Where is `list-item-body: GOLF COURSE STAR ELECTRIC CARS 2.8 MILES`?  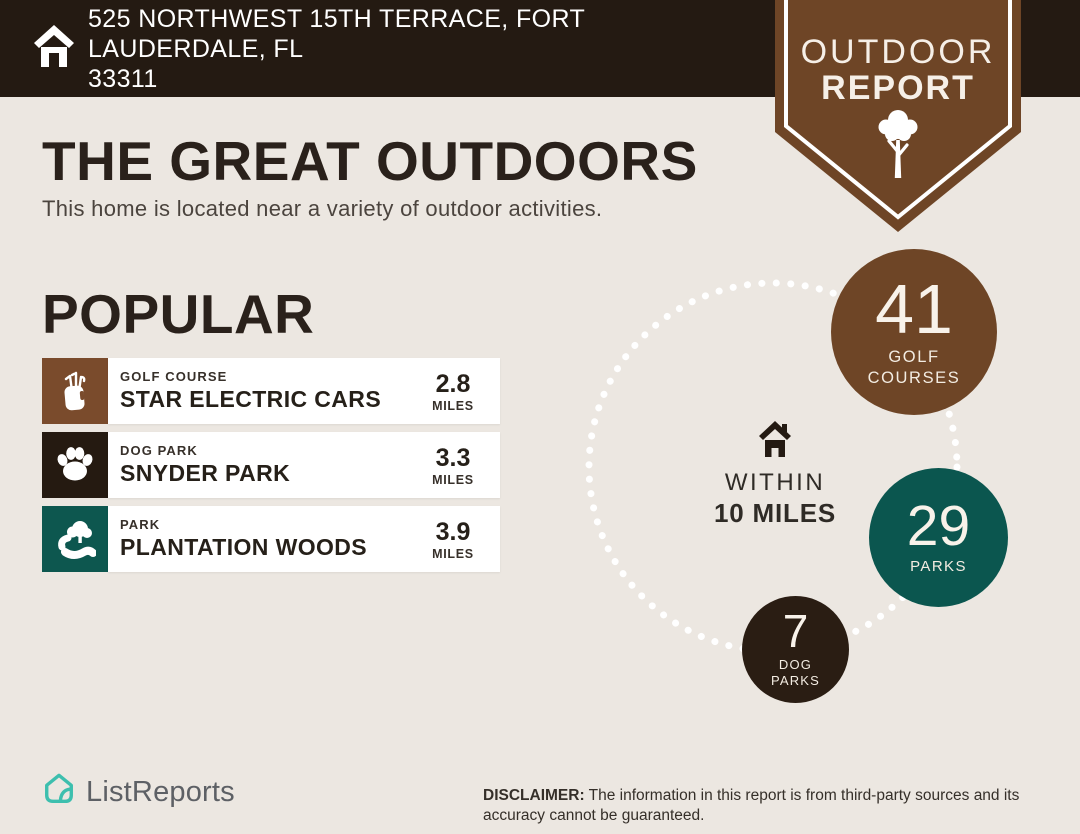 list-item-body: GOLF COURSE STAR ELECTRIC CARS 2.8 MILES is located at coordinates (304, 391).